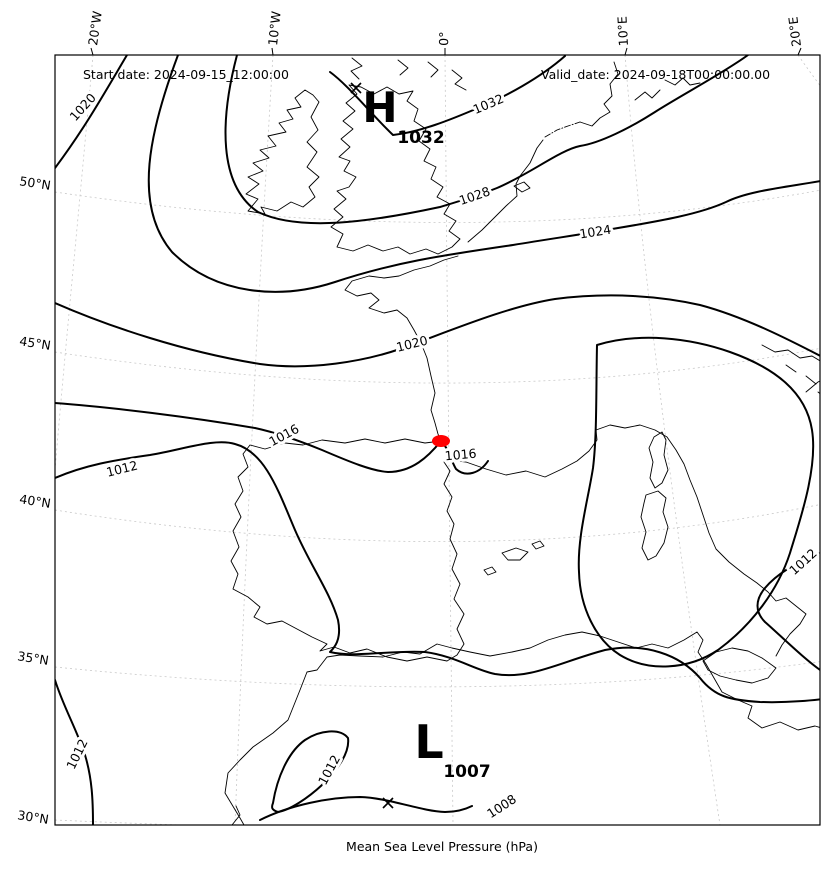  I want to click on tick-10w, so click(272, 51).